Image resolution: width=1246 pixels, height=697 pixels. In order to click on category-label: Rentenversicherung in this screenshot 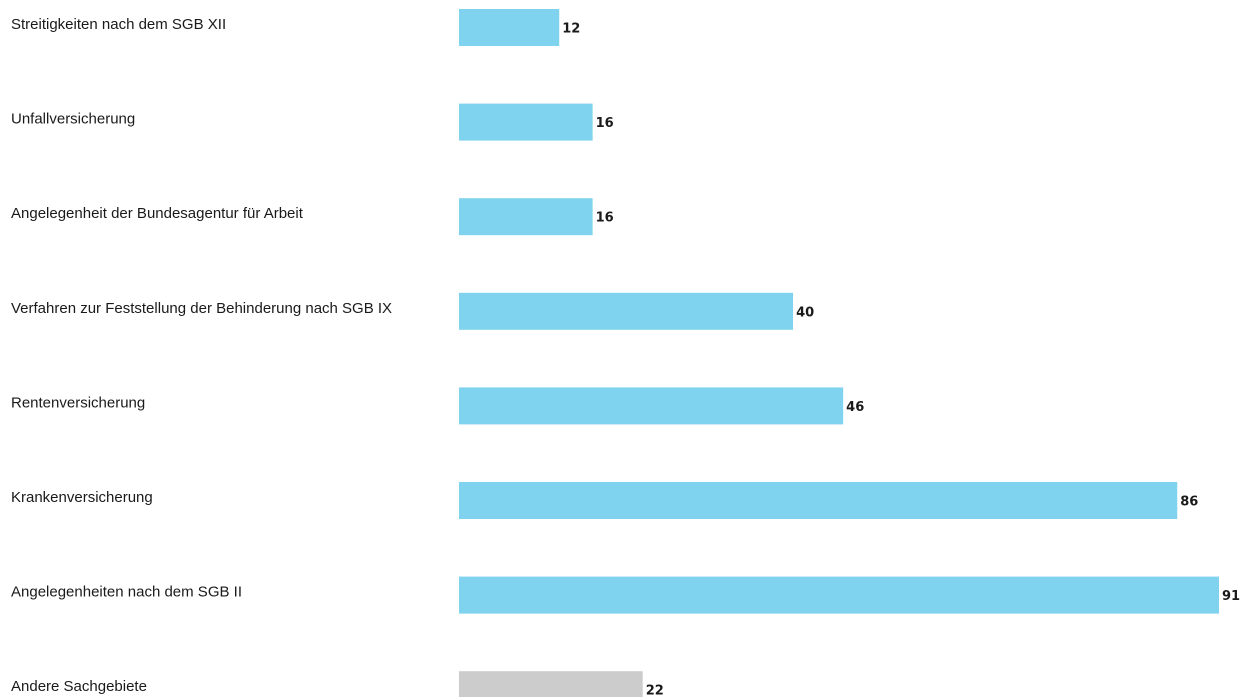, I will do `click(78, 402)`.